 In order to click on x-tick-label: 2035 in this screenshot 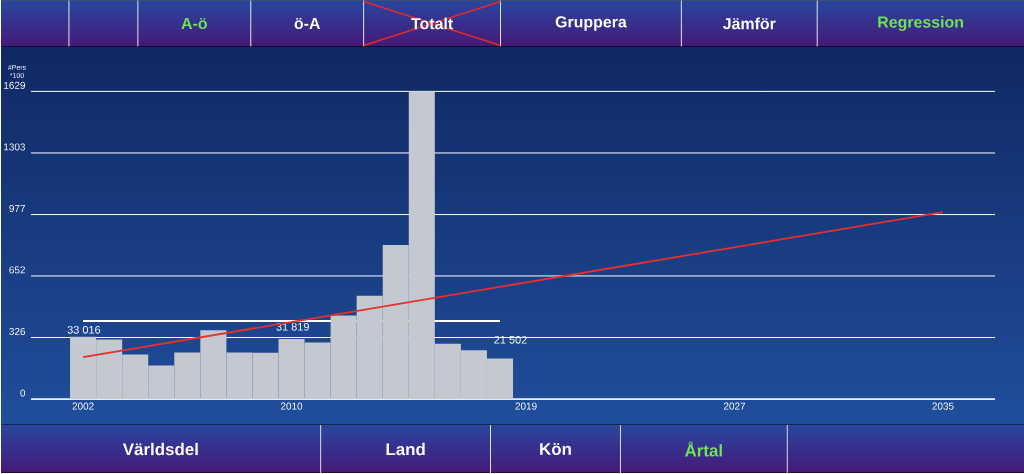, I will do `click(943, 406)`.